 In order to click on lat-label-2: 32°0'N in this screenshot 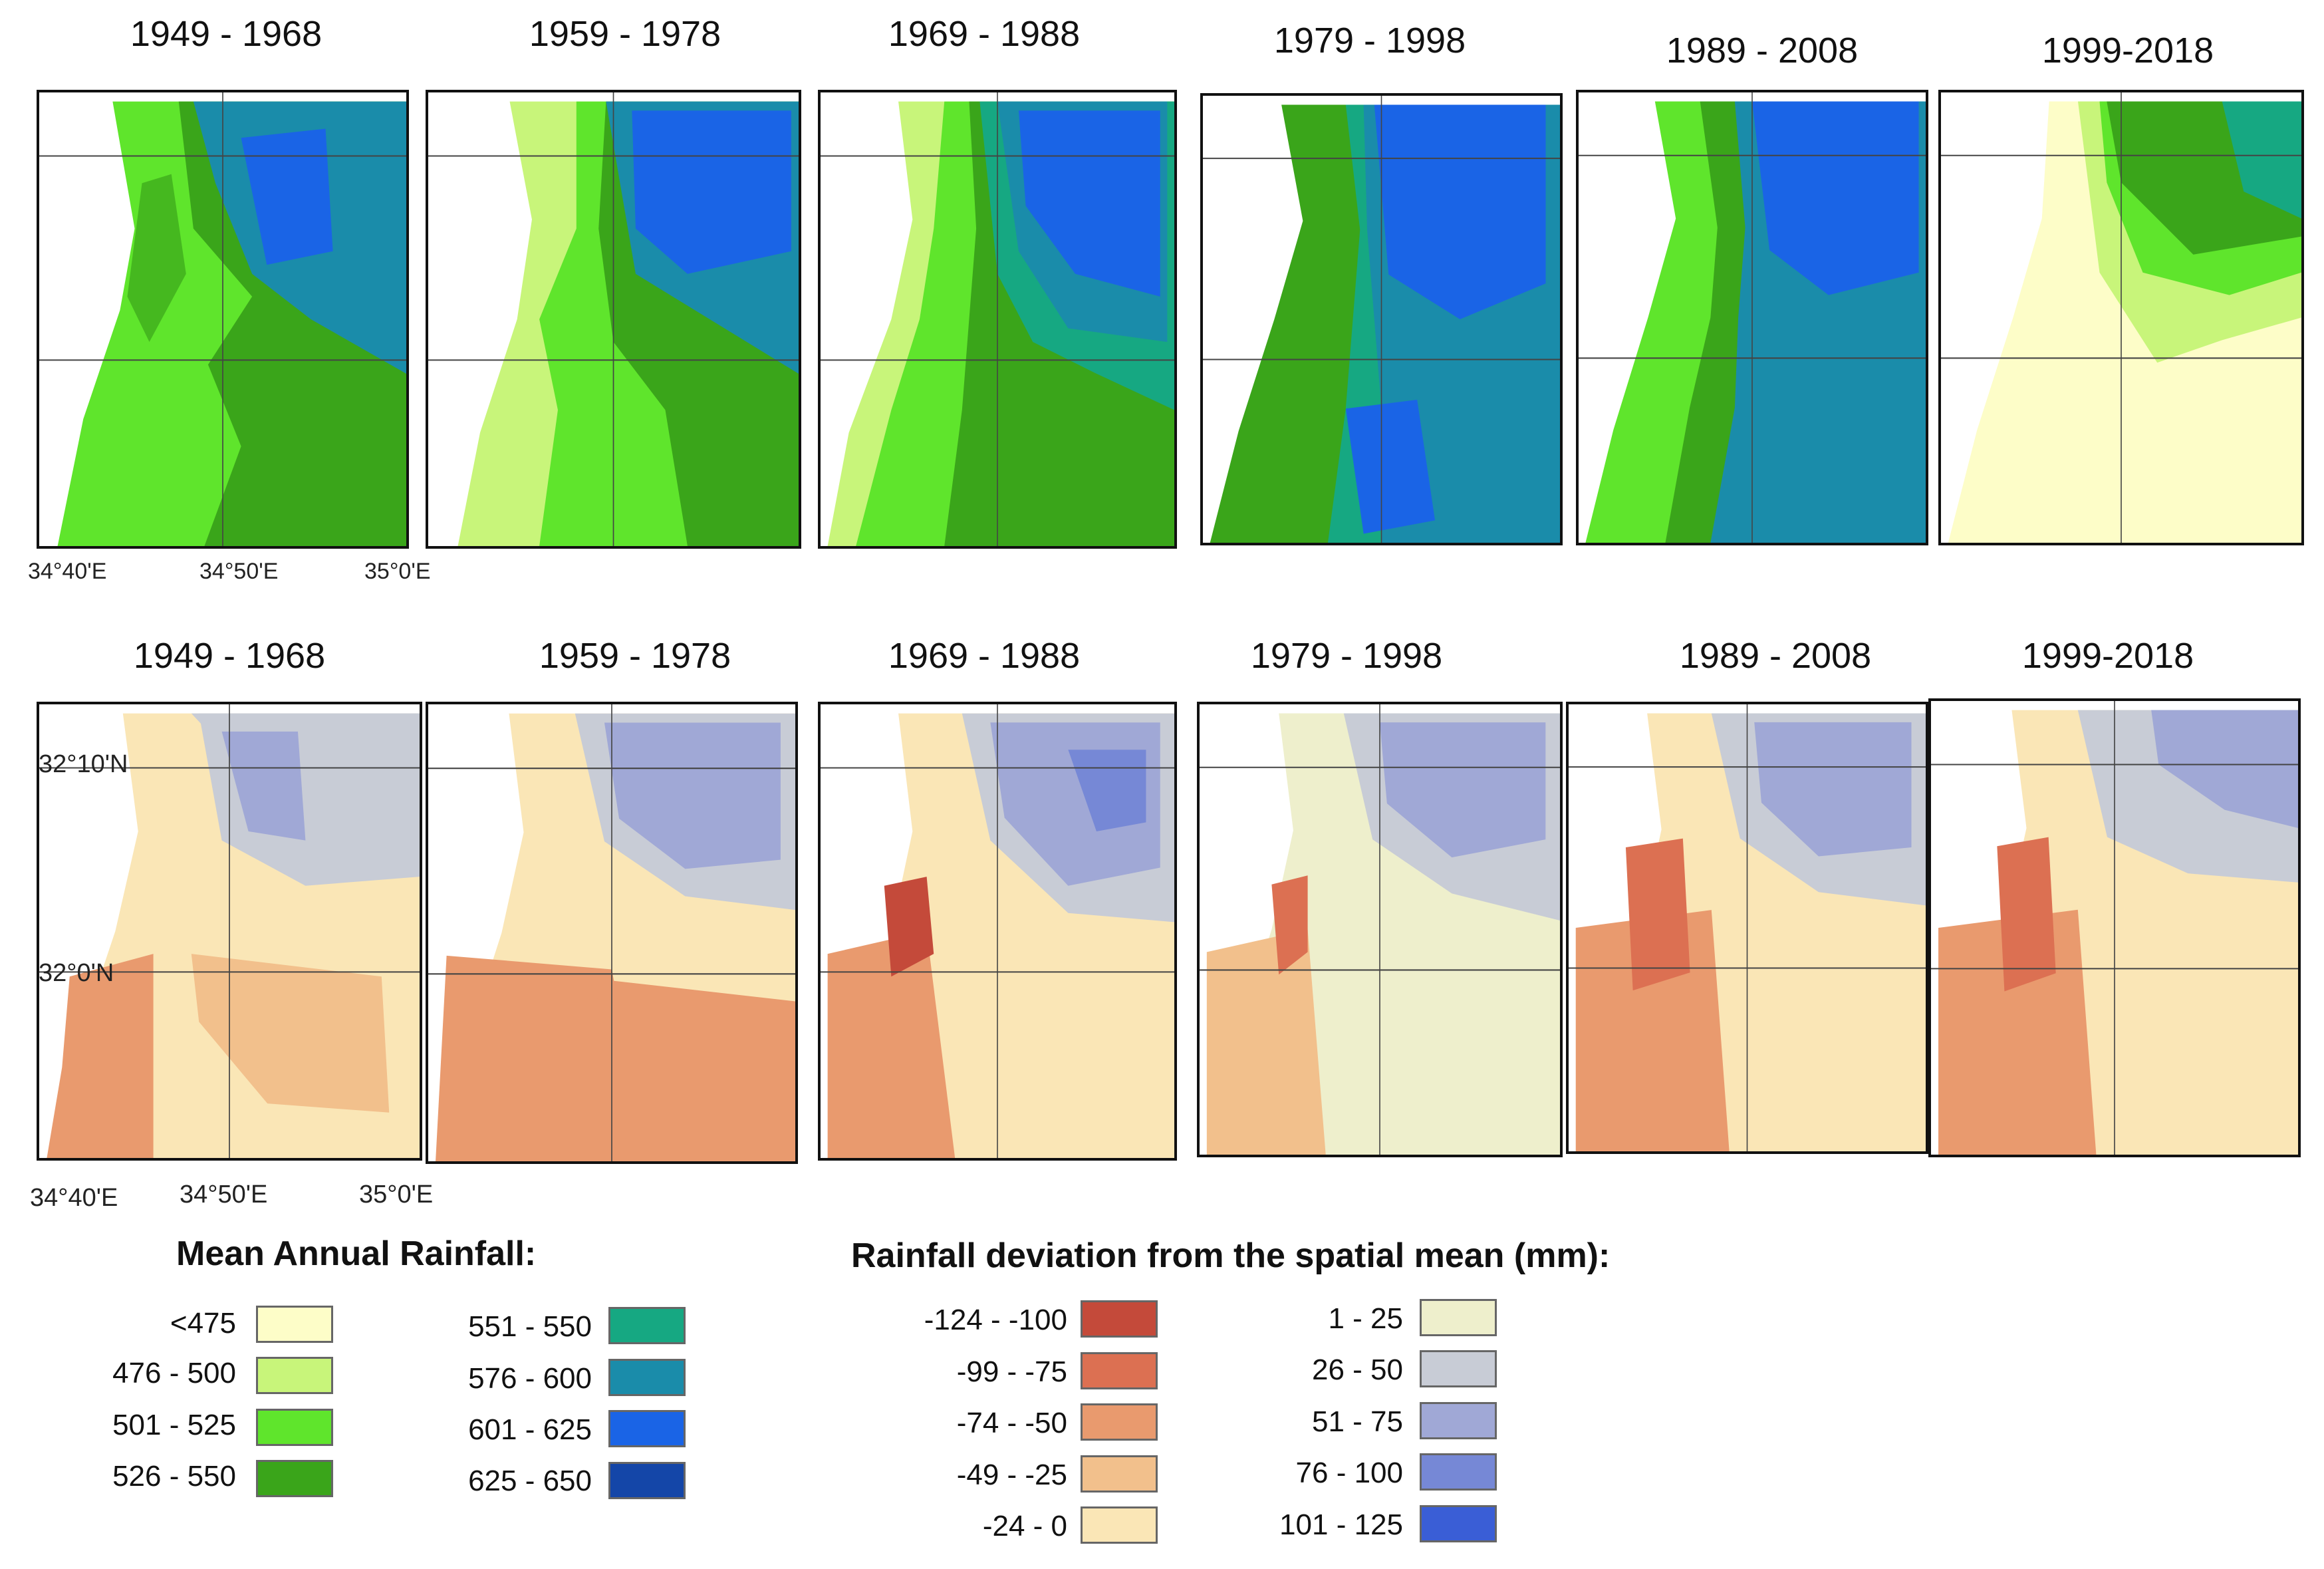, I will do `click(76, 973)`.